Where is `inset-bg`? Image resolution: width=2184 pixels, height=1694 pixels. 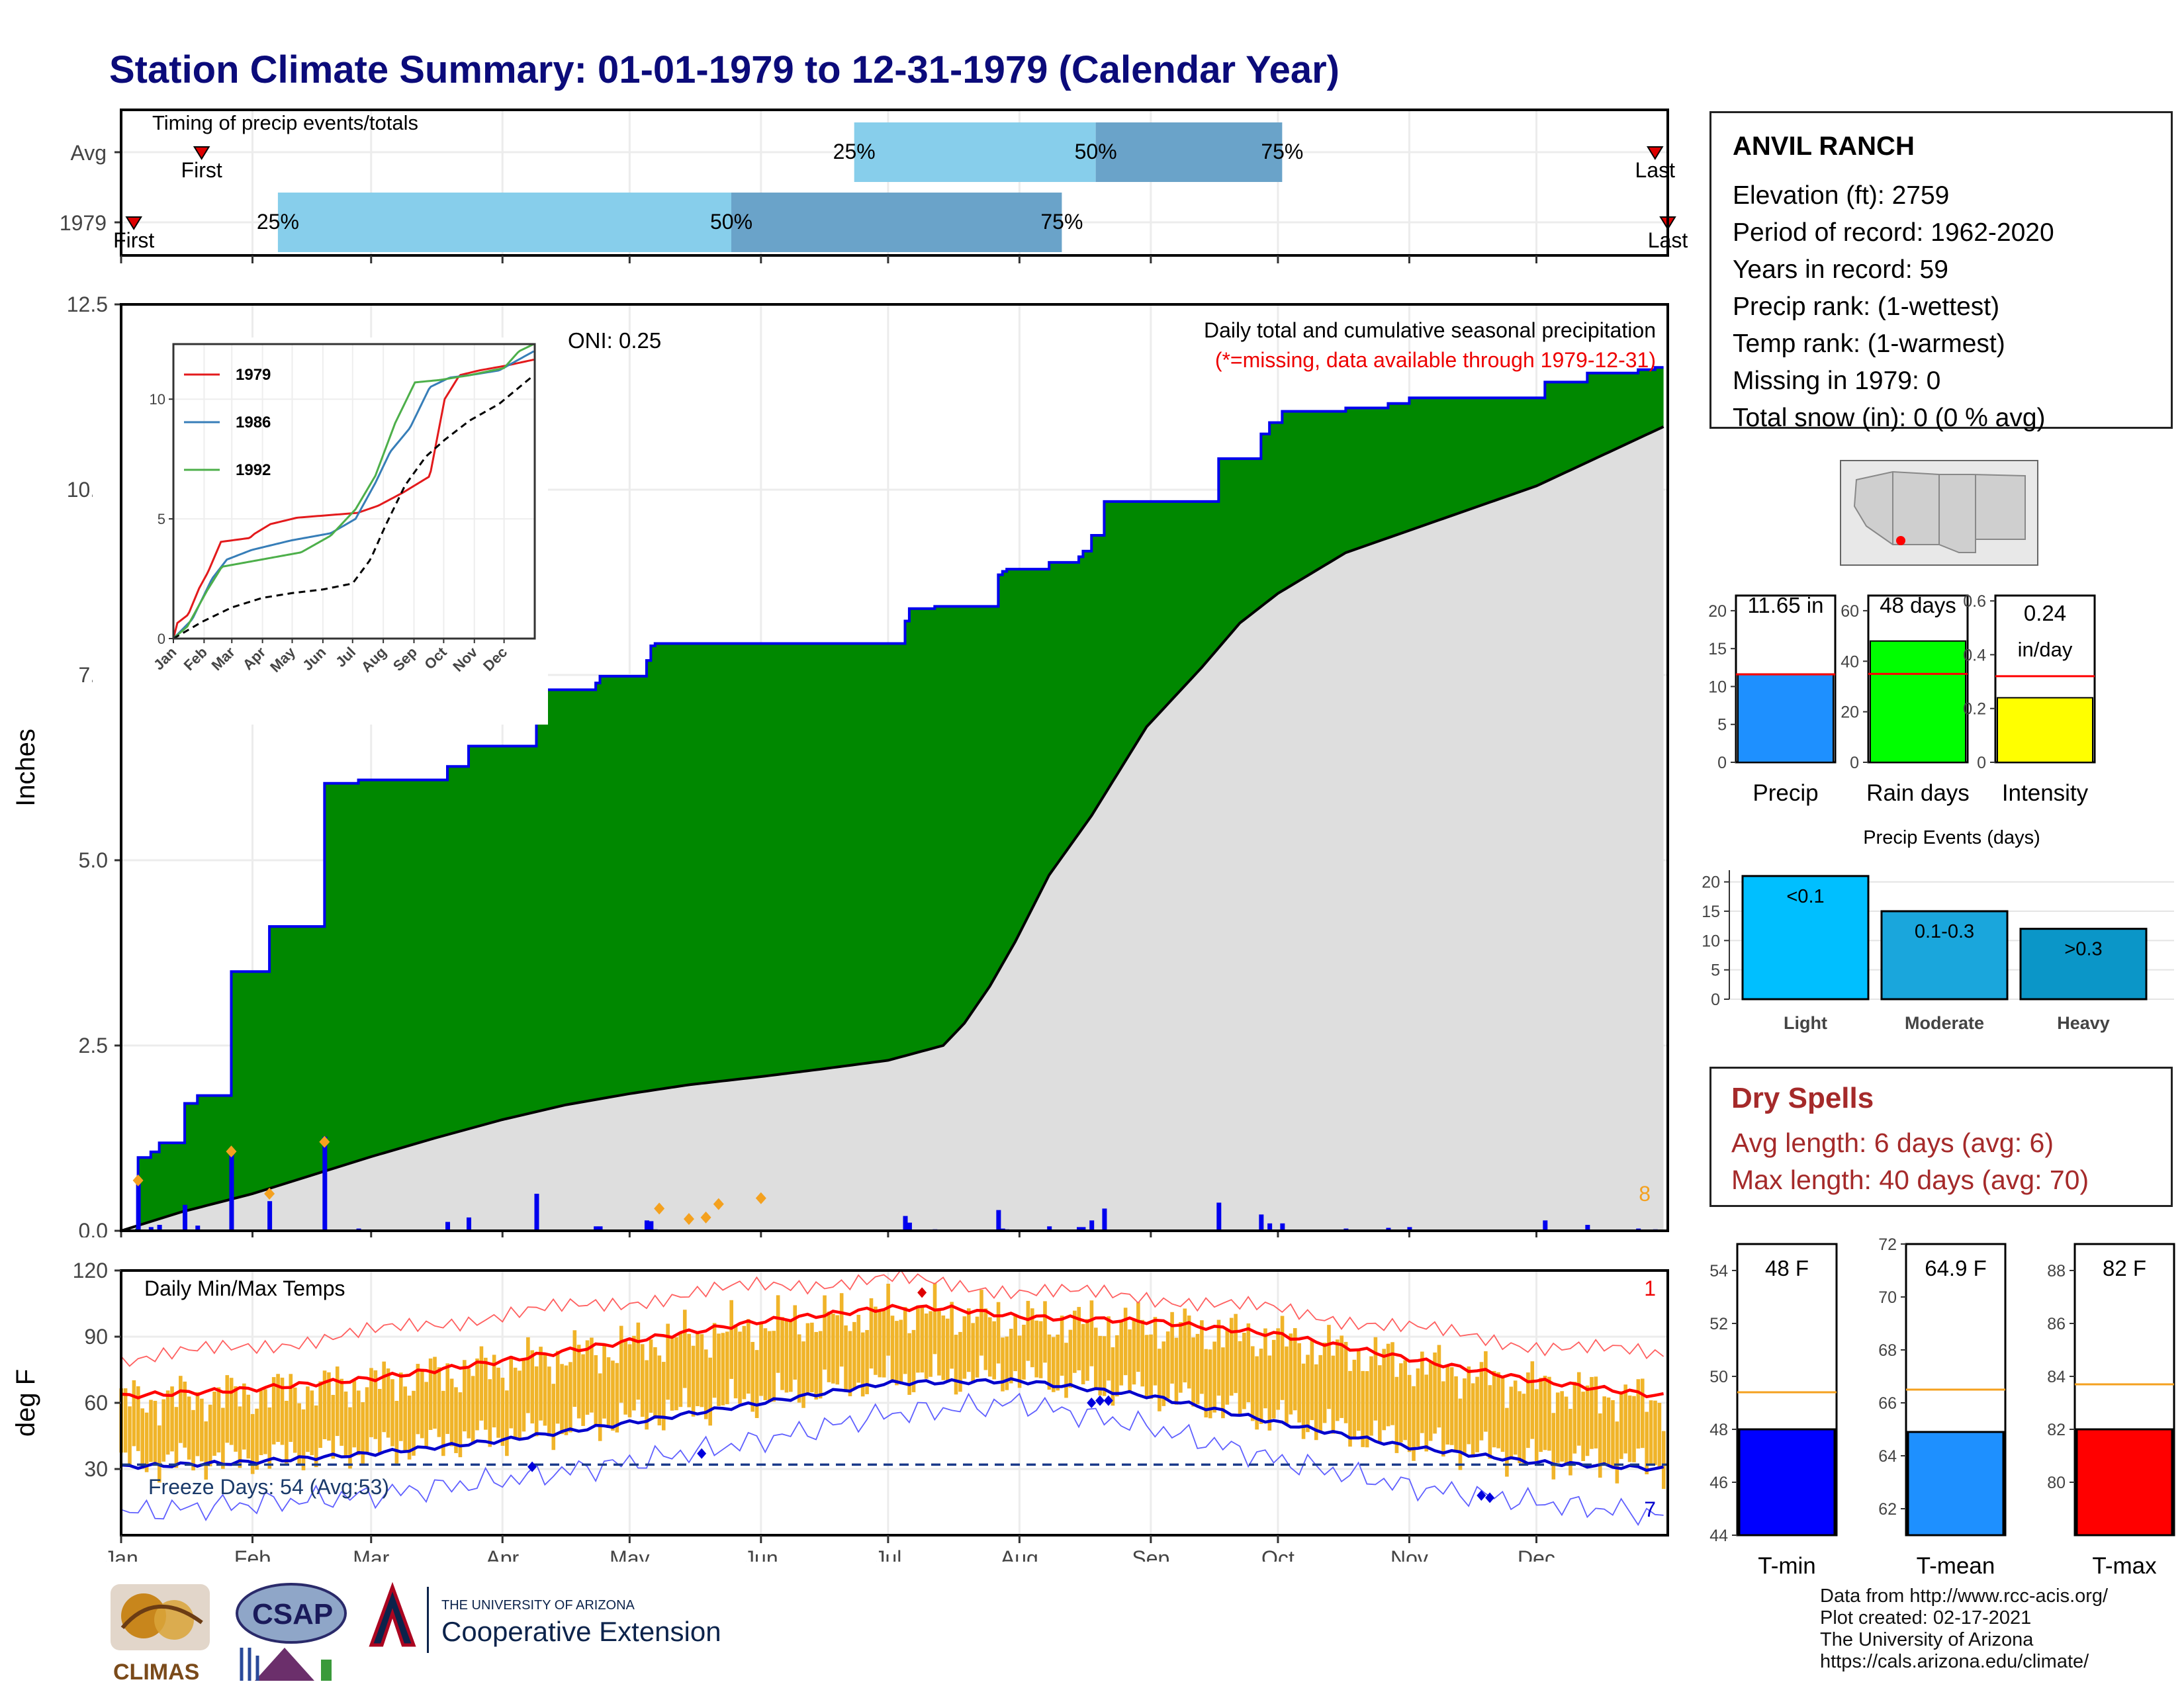 inset-bg is located at coordinates (320, 531).